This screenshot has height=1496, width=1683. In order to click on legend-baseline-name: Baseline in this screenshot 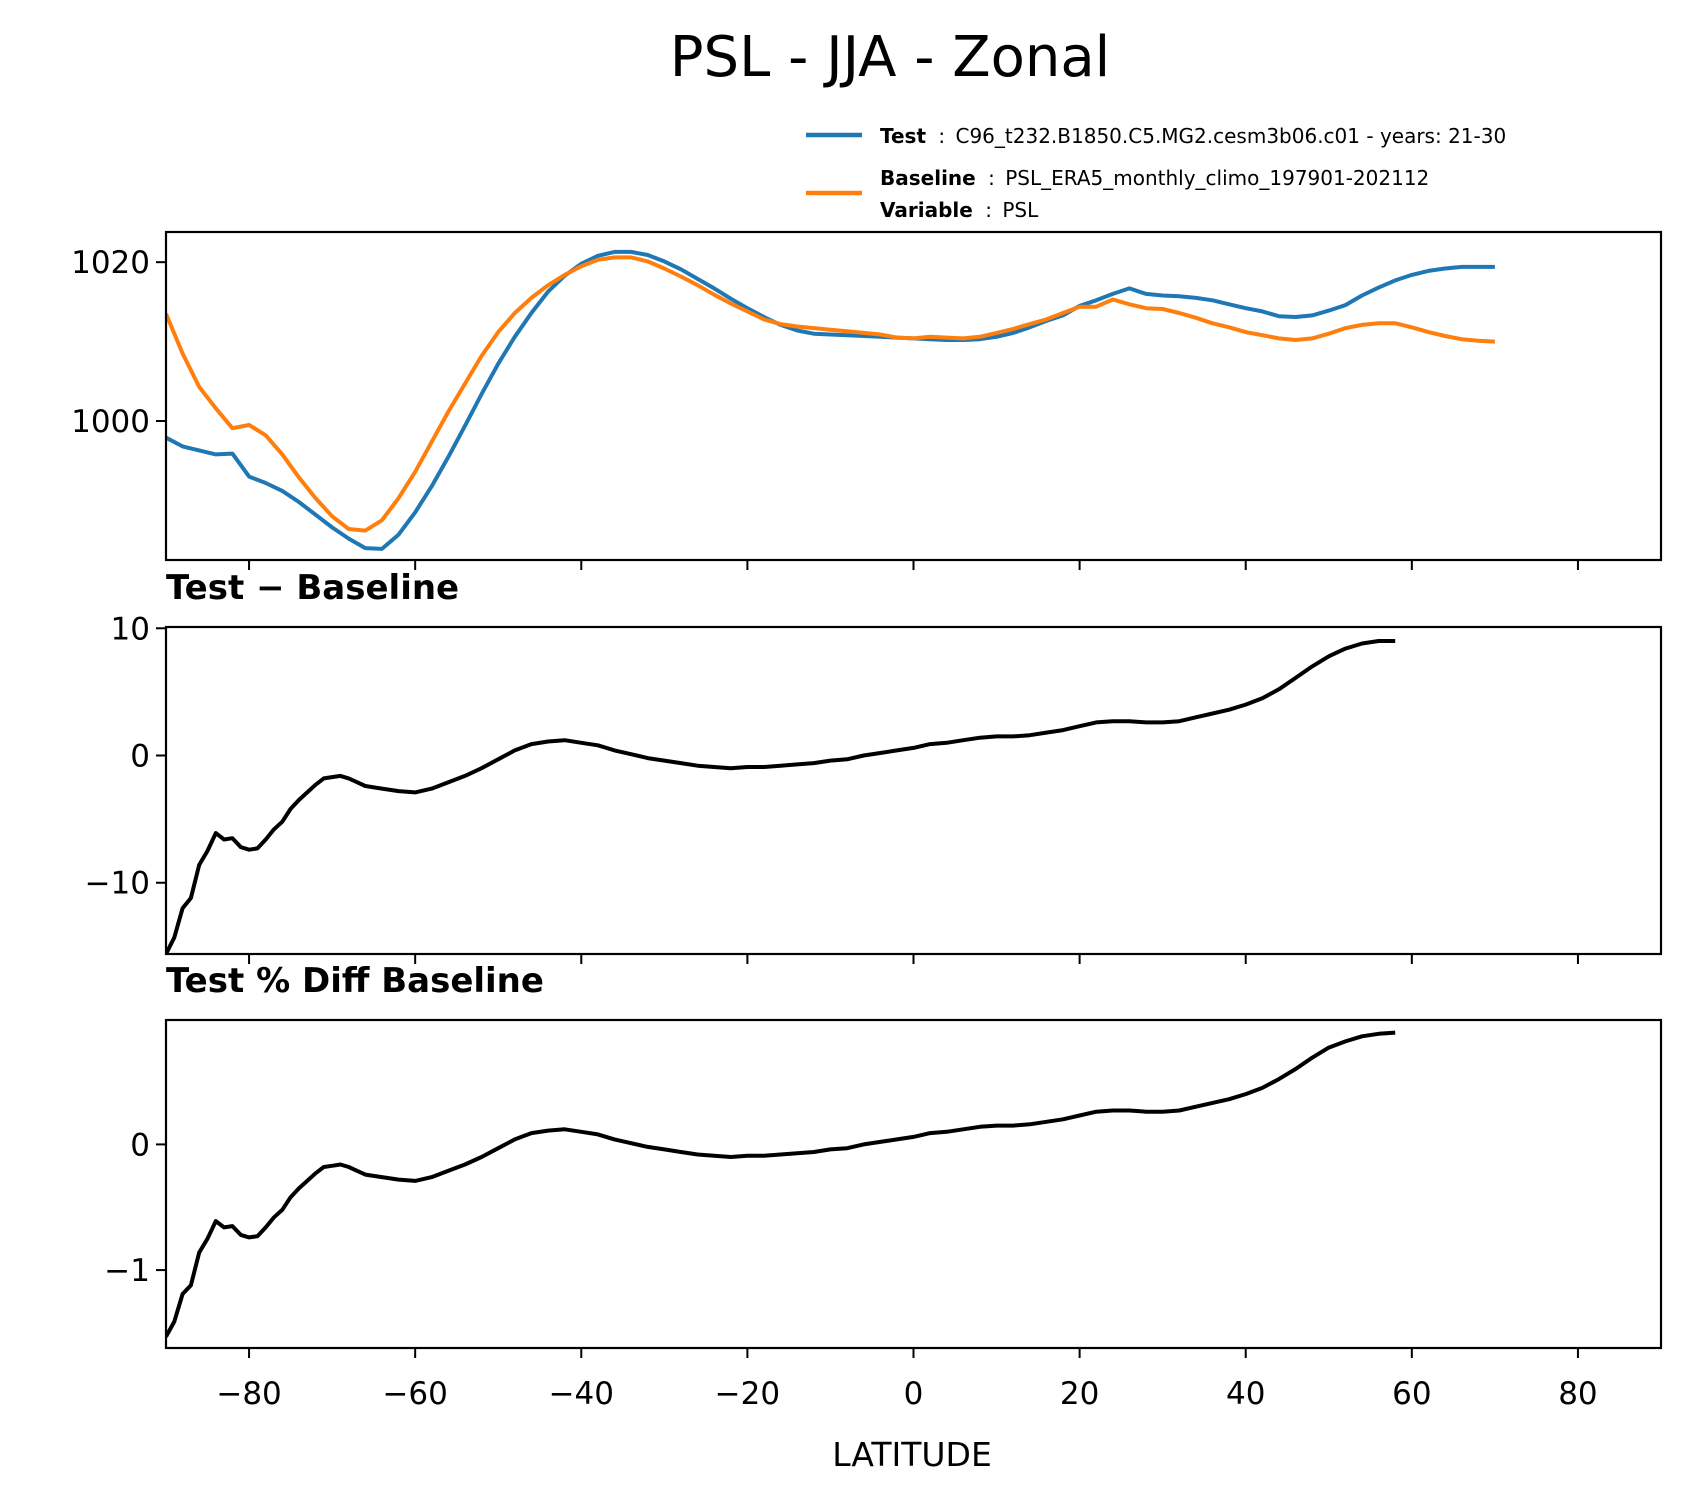, I will do `click(928, 178)`.